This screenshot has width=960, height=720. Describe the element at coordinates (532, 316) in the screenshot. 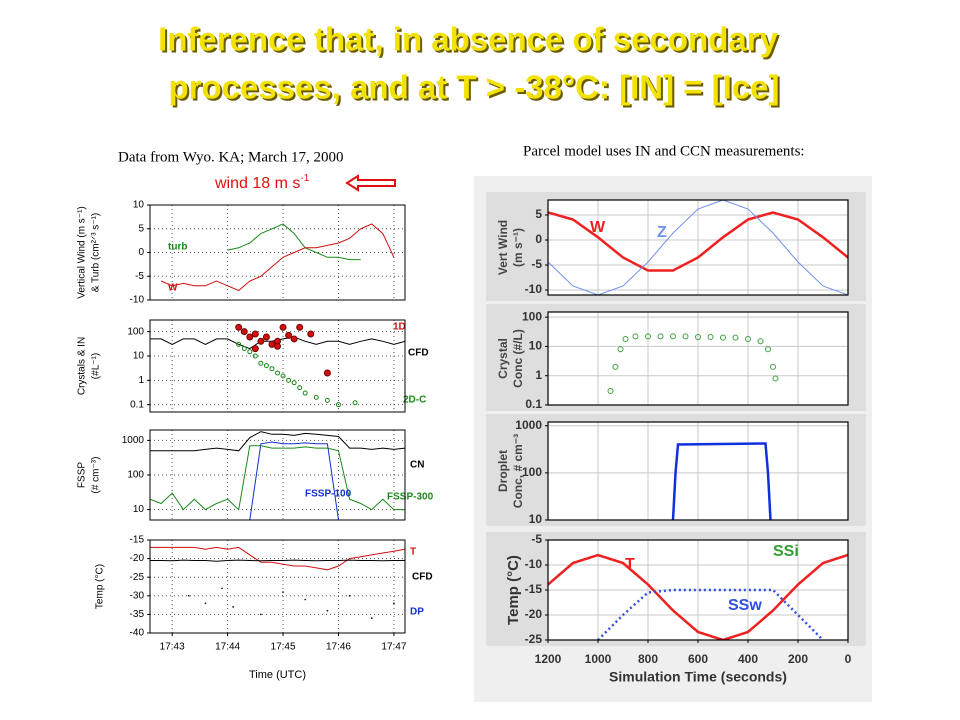

I see `y-tick-label: 100` at that location.